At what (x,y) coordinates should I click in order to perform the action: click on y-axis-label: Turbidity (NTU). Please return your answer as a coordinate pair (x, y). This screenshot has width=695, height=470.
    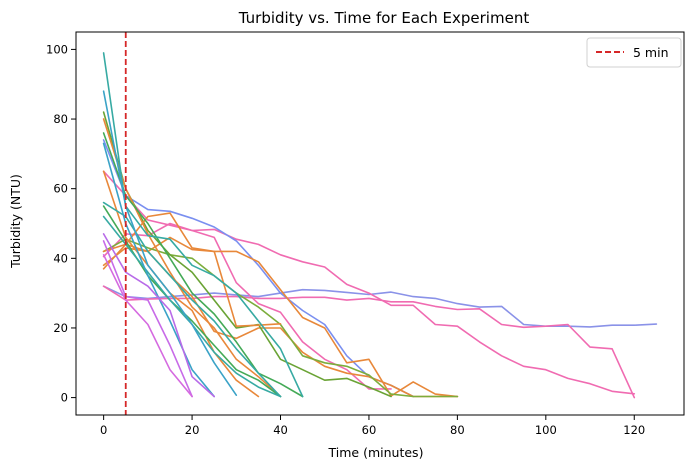
    Looking at the image, I should click on (15, 221).